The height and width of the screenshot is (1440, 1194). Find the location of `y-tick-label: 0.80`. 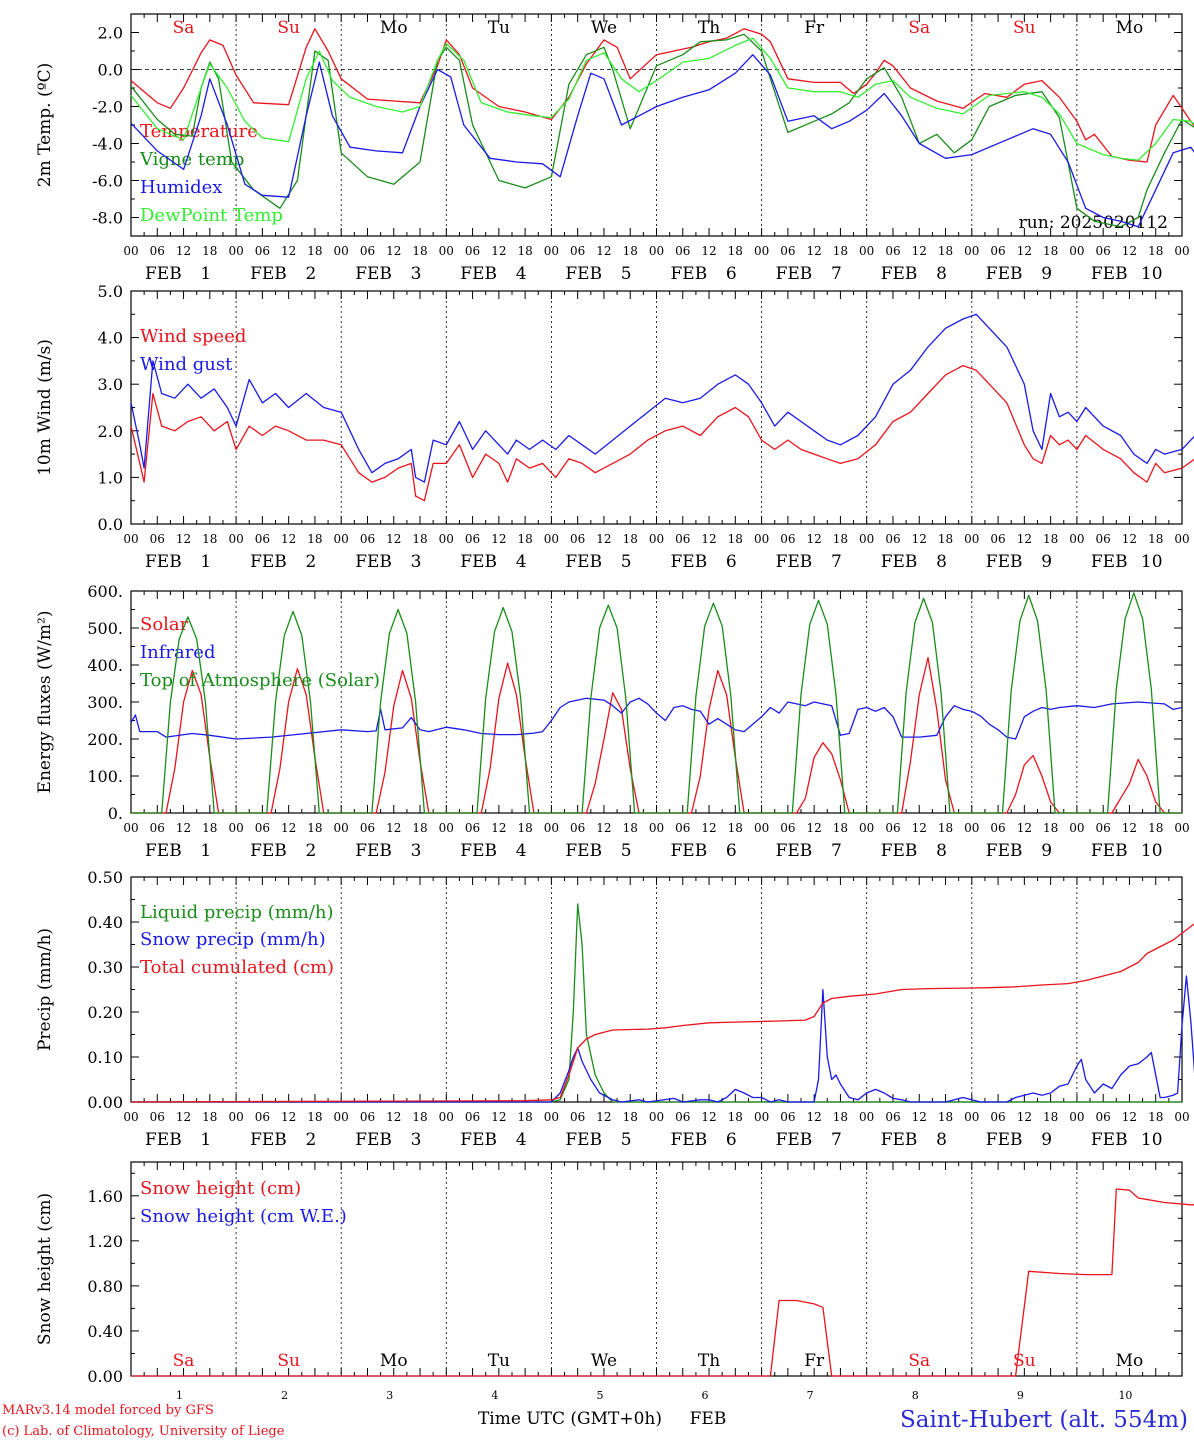

y-tick-label: 0.80 is located at coordinates (105, 1286).